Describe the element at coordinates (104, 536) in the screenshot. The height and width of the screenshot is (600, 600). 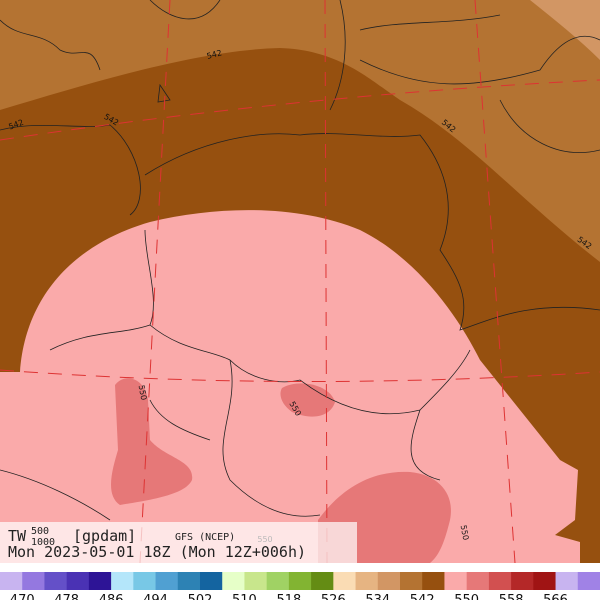
I see `units: [gpdam]` at that location.